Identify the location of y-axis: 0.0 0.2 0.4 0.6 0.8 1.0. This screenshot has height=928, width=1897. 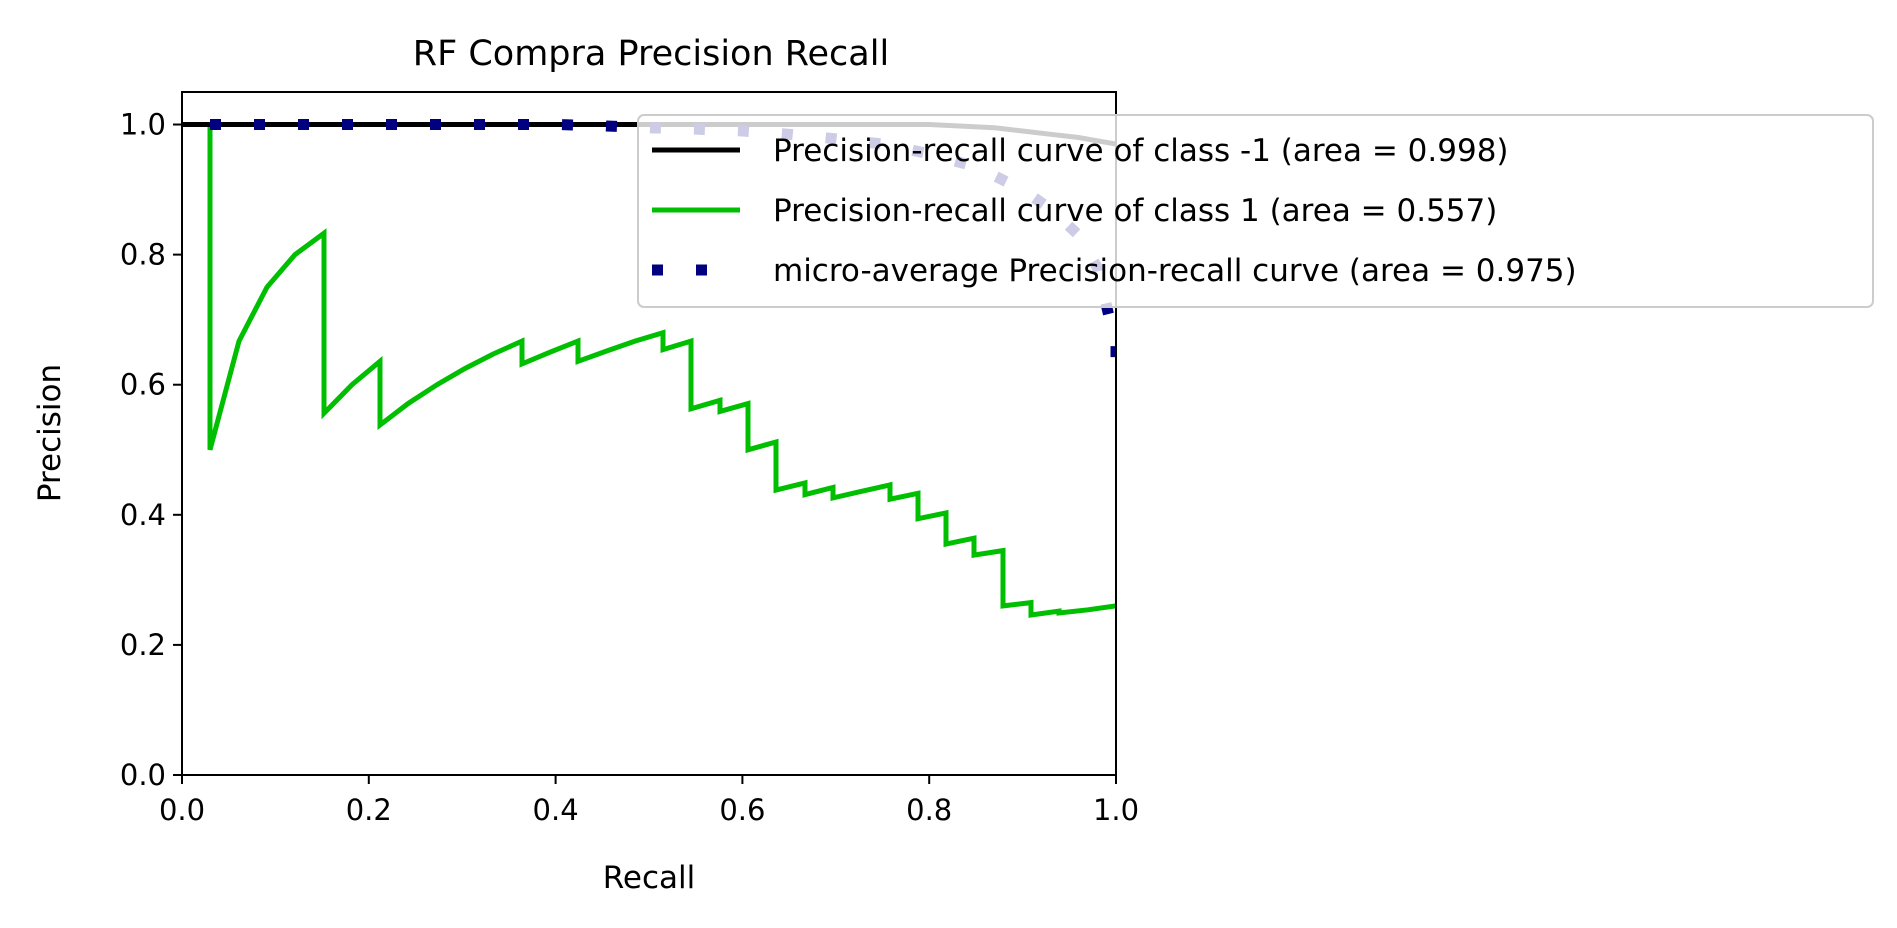
(151, 450).